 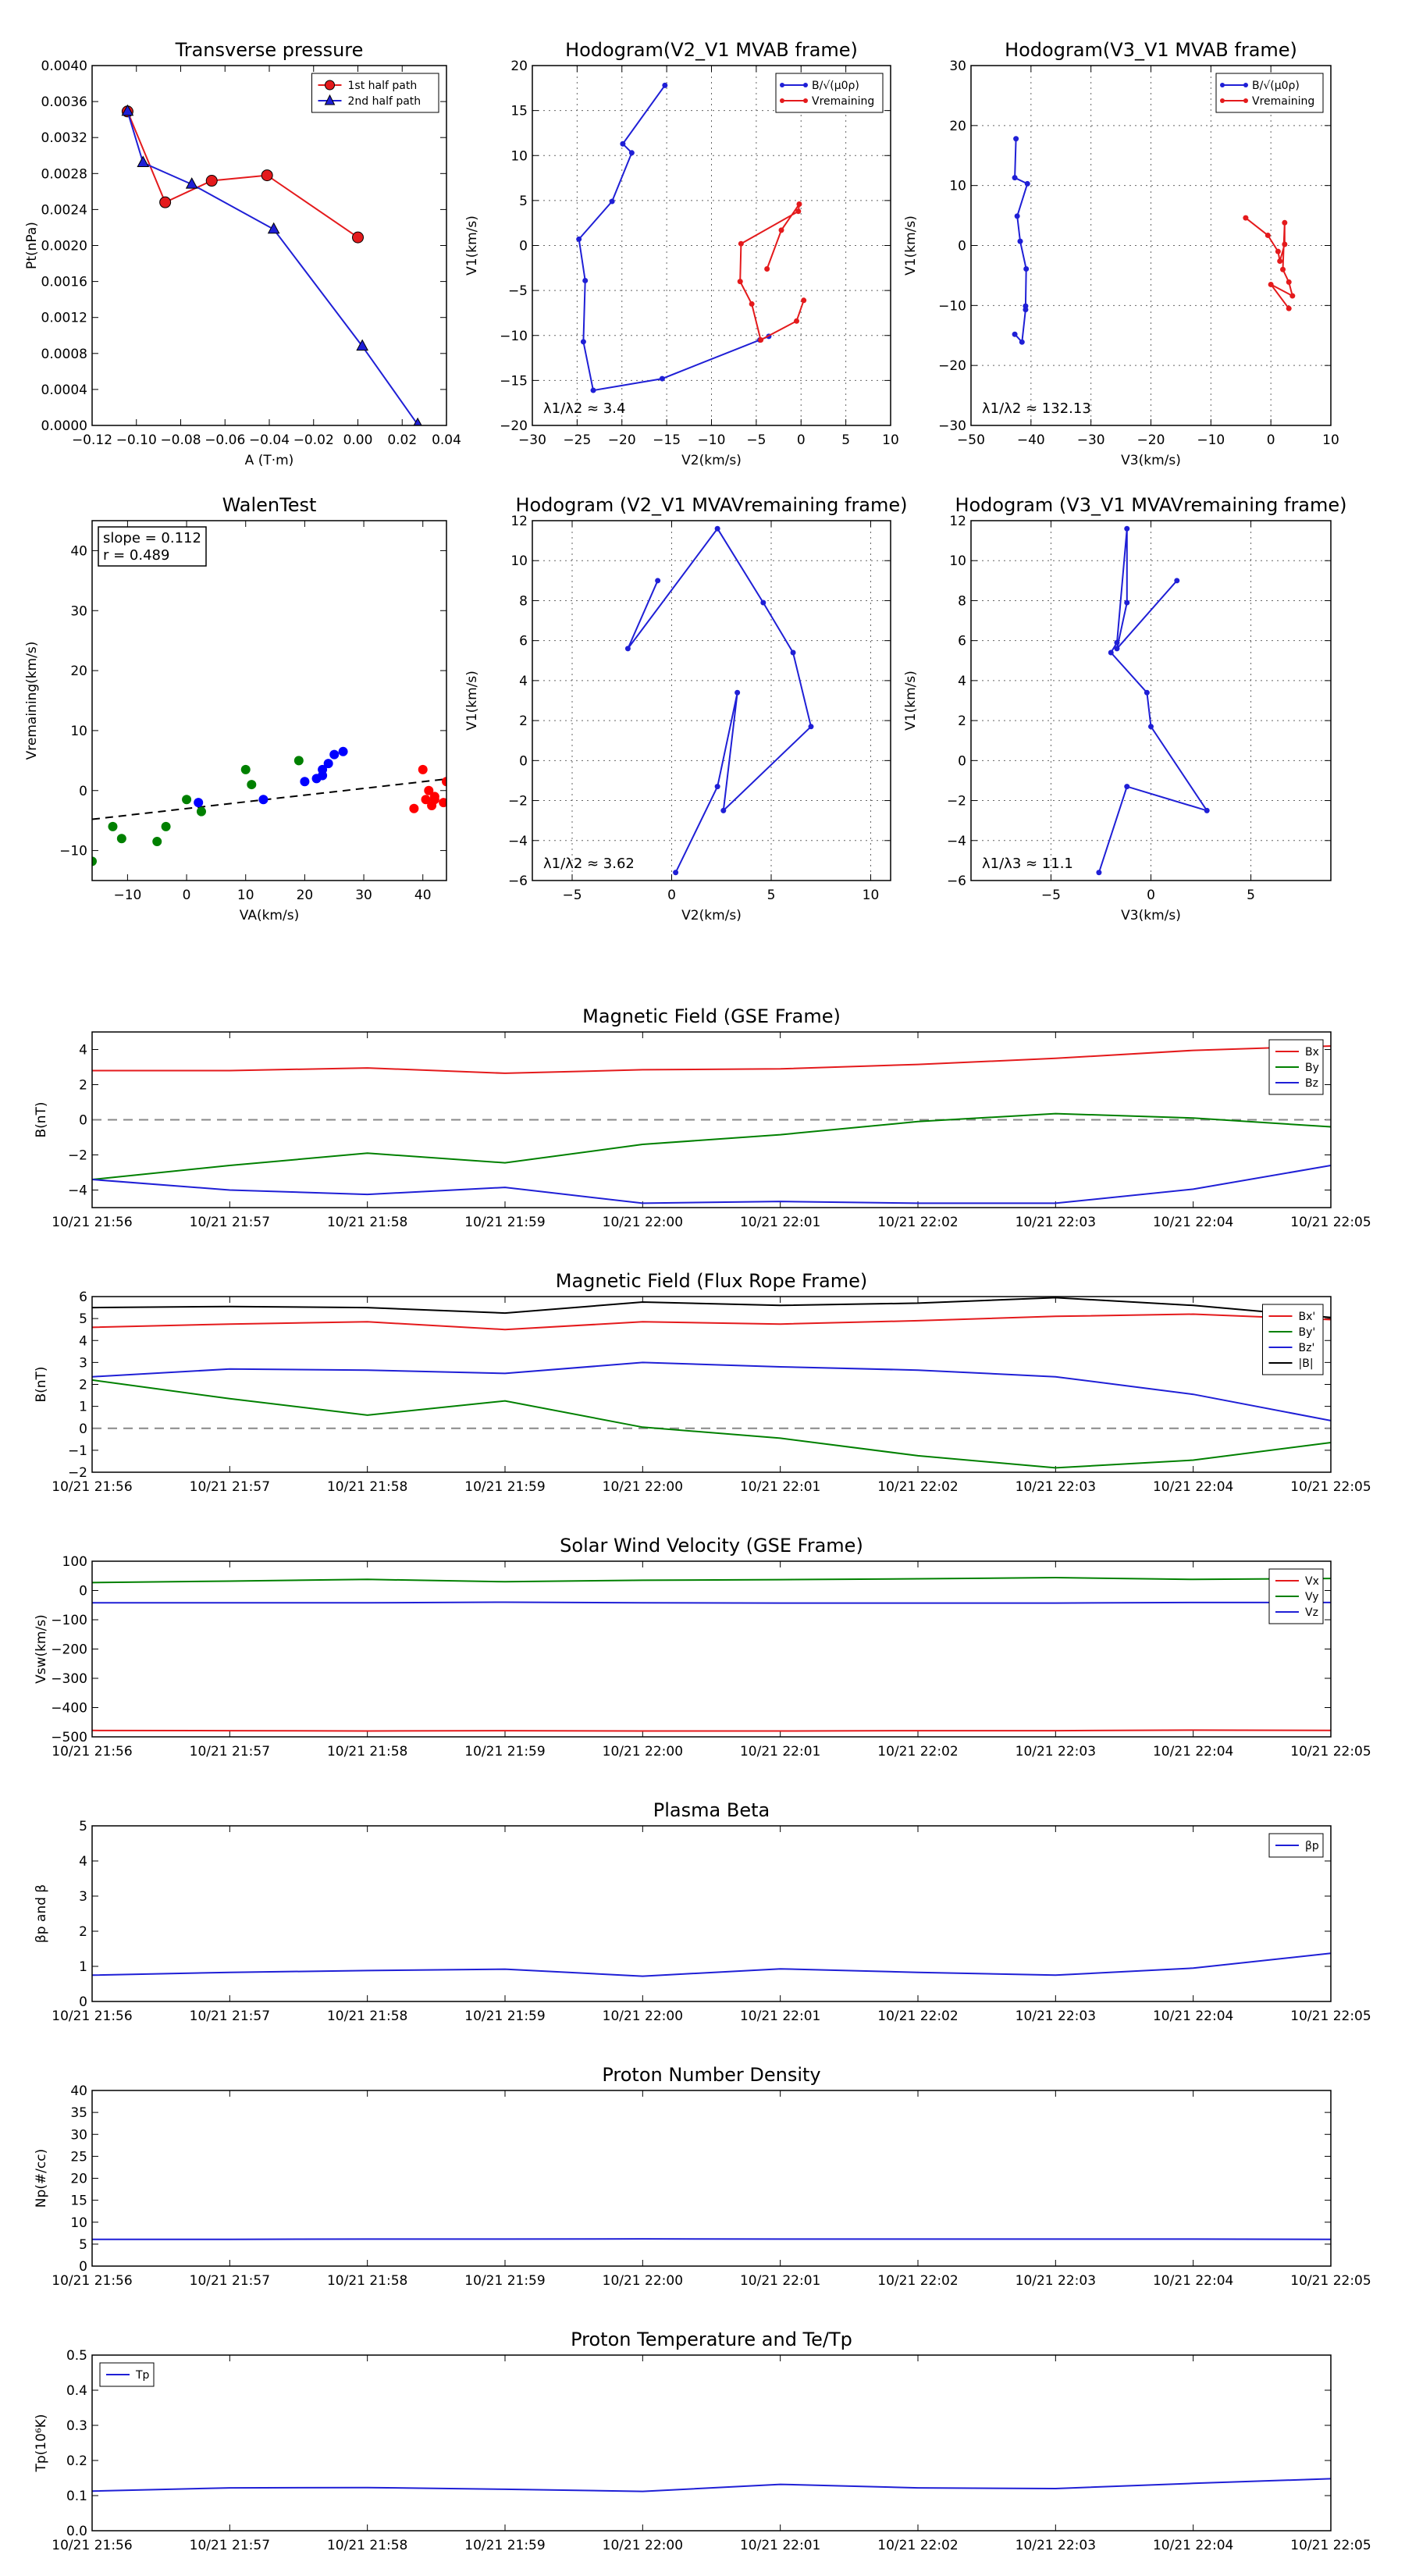 What do you see at coordinates (64, 66) in the screenshot?
I see `y-tick-label: 0.0040` at bounding box center [64, 66].